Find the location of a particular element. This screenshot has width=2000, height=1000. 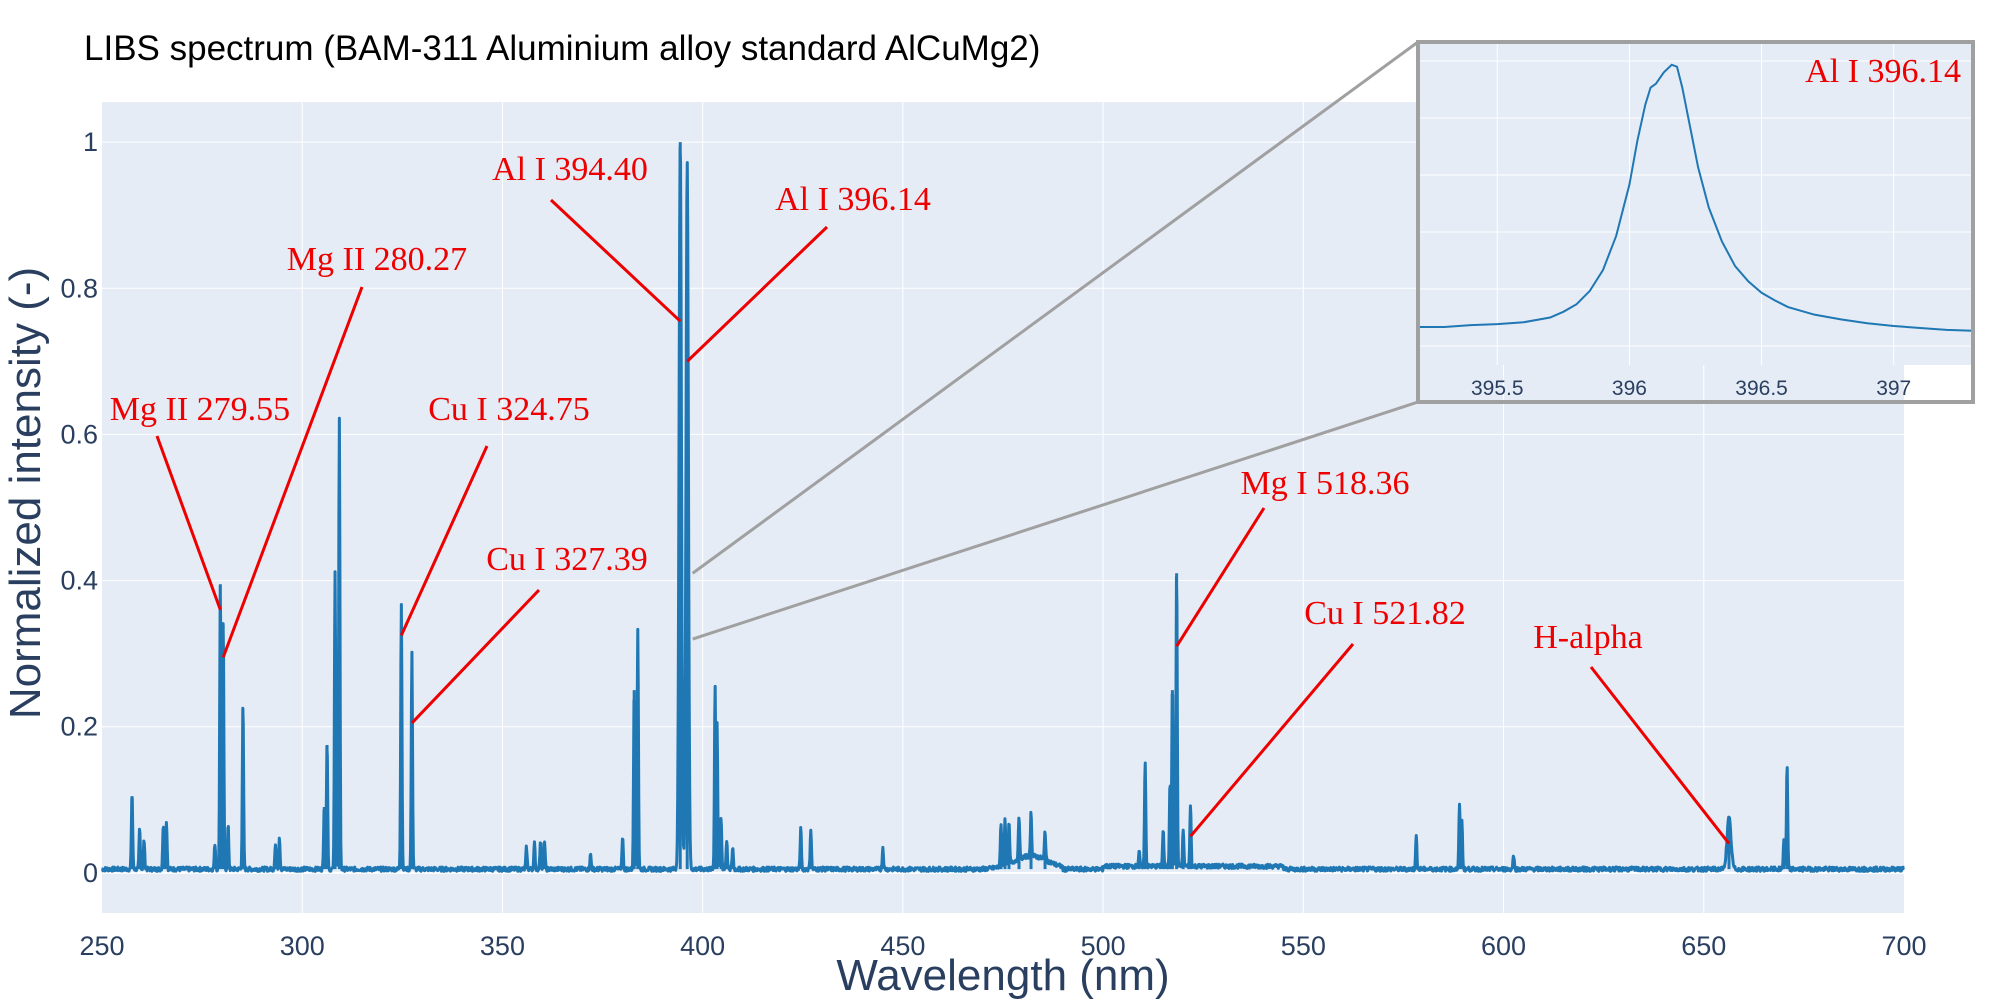

y-axis-title: Normalized intensity (-) is located at coordinates (25, 493).